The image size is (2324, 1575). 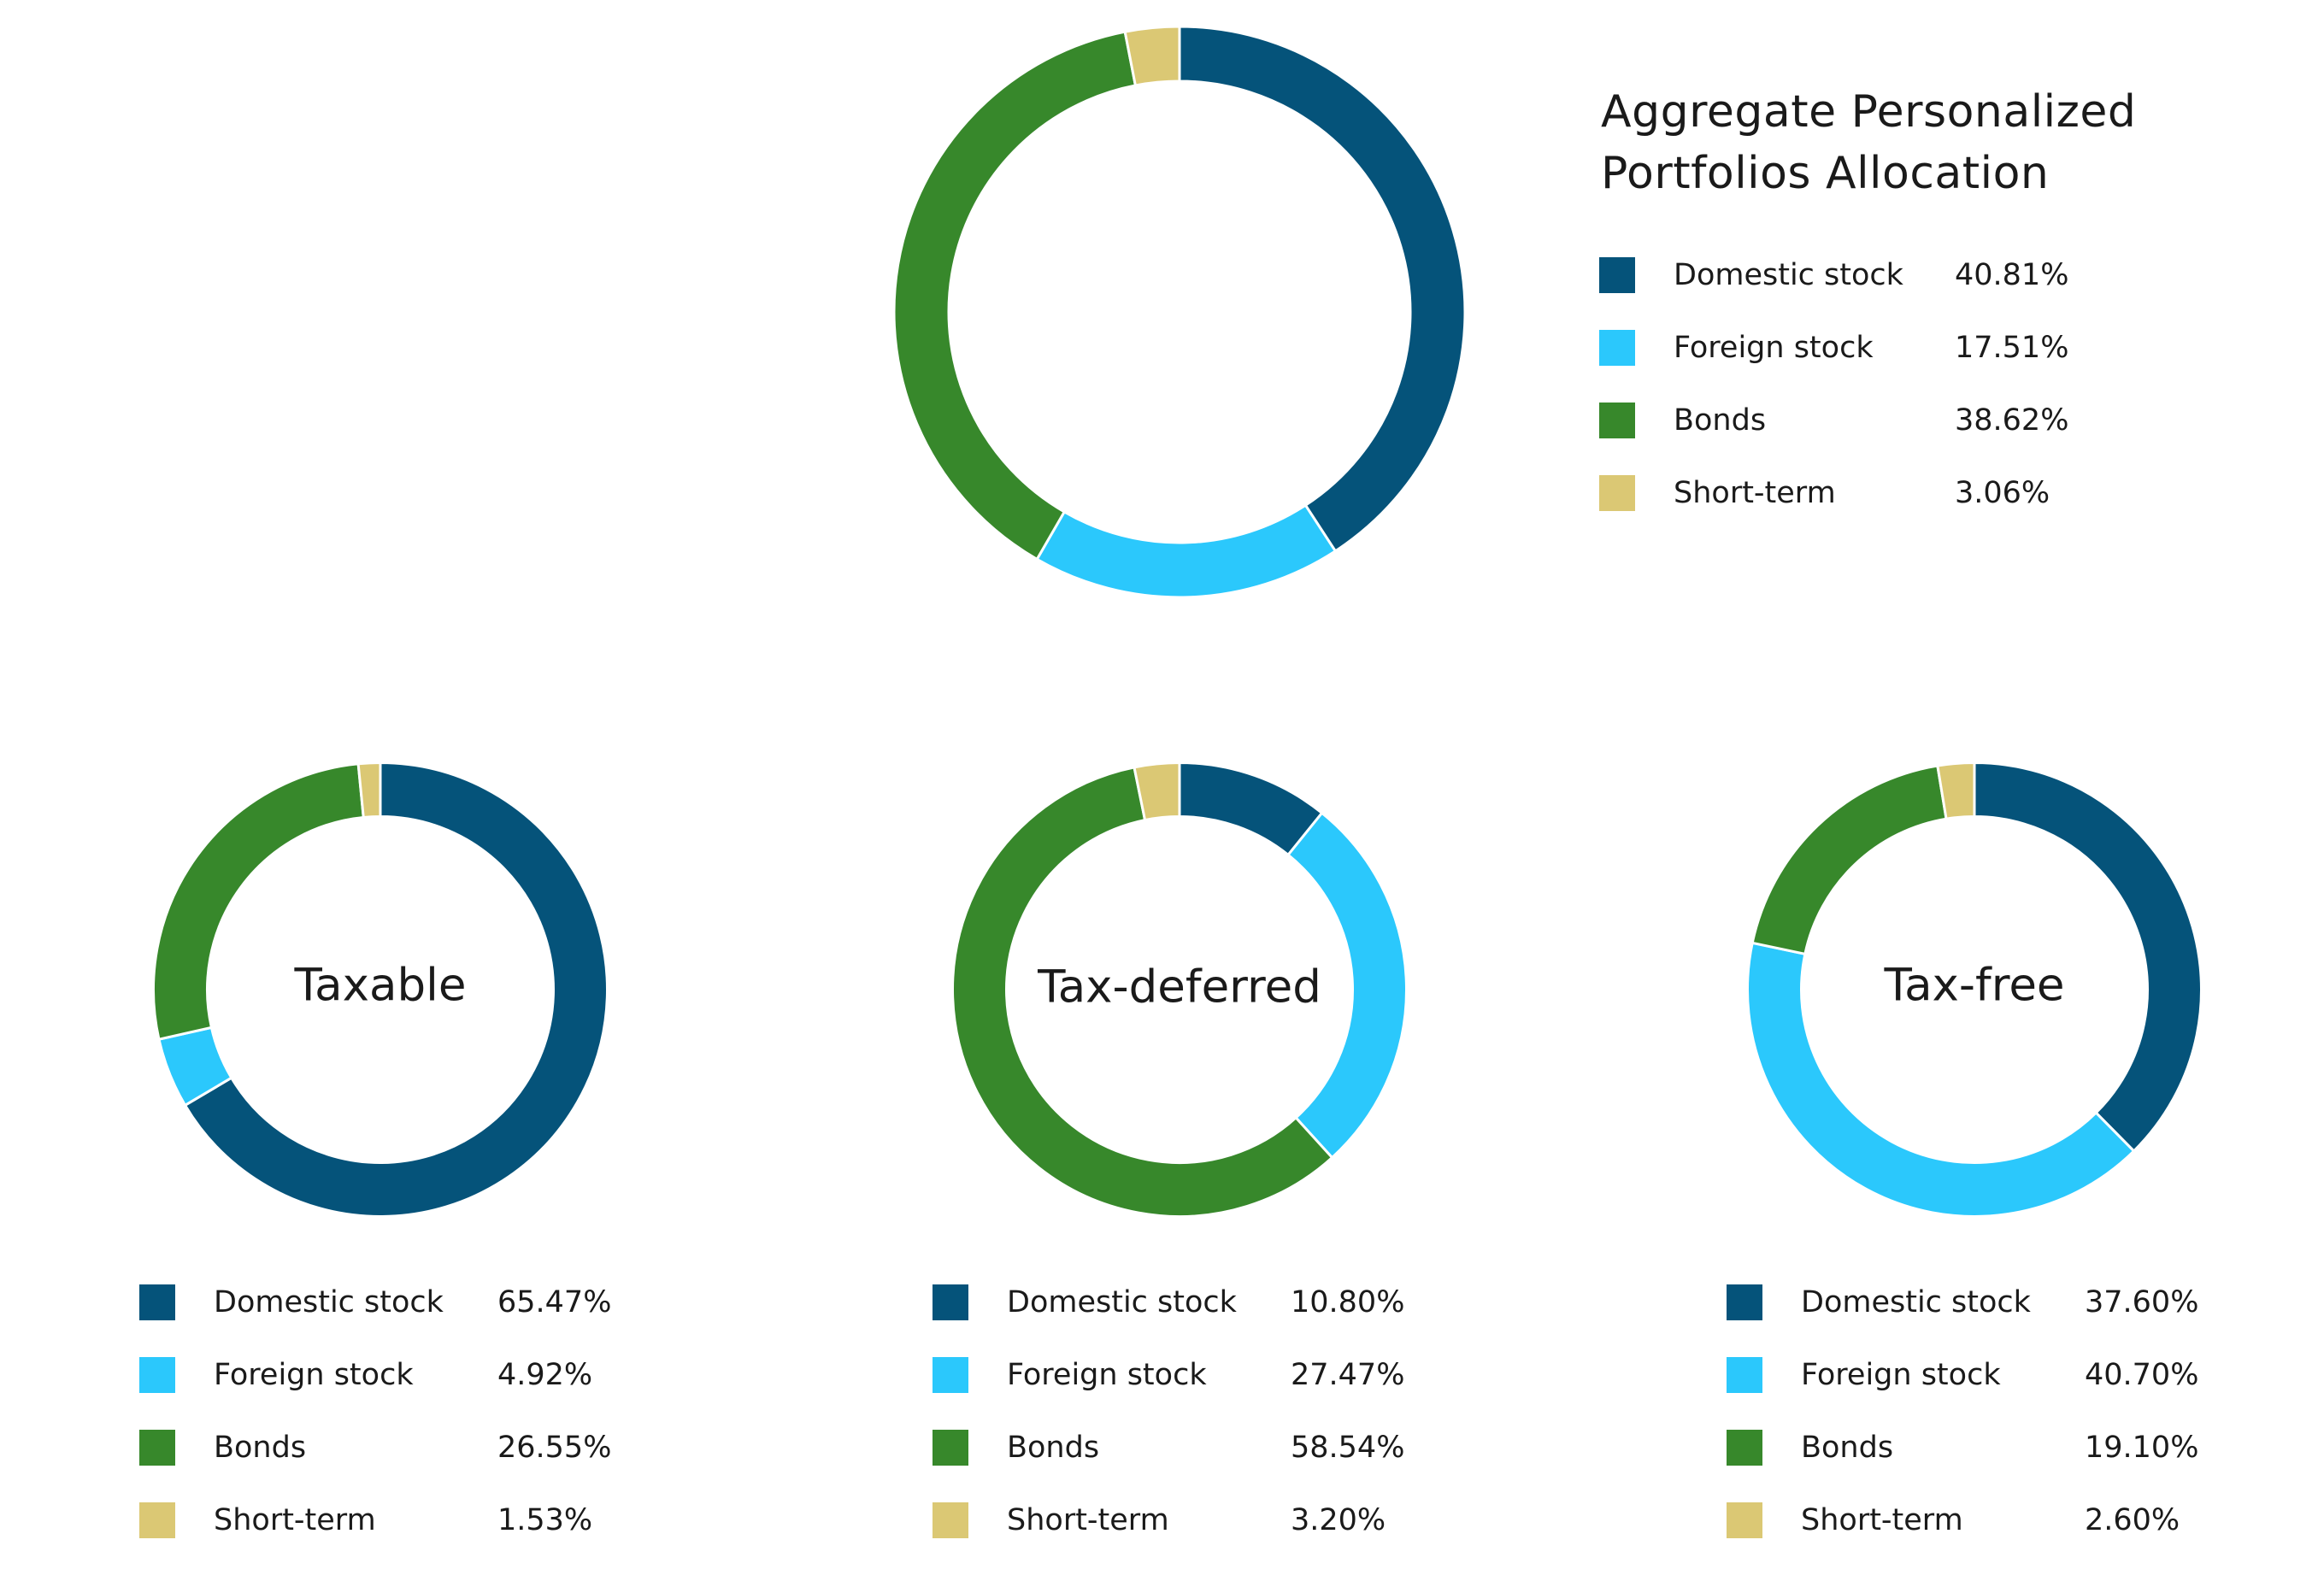 What do you see at coordinates (2002, 493) in the screenshot?
I see `legend-value: 3.06%` at bounding box center [2002, 493].